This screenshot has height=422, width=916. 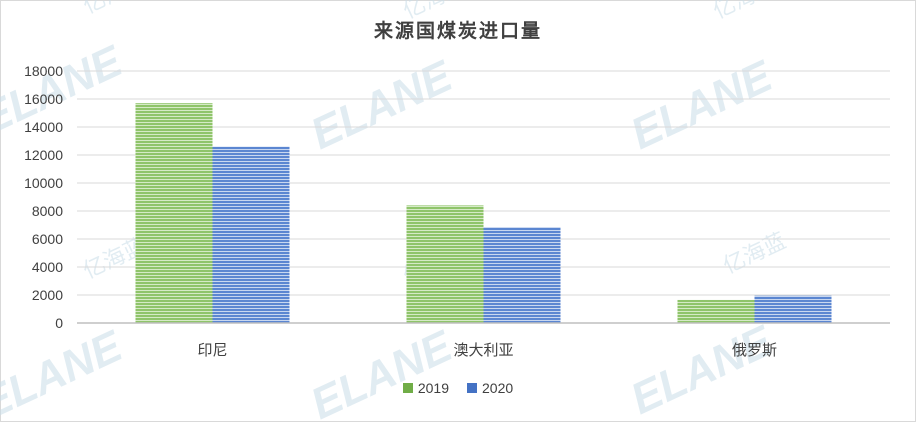 What do you see at coordinates (458, 388) in the screenshot?
I see `legend: 2019 2020` at bounding box center [458, 388].